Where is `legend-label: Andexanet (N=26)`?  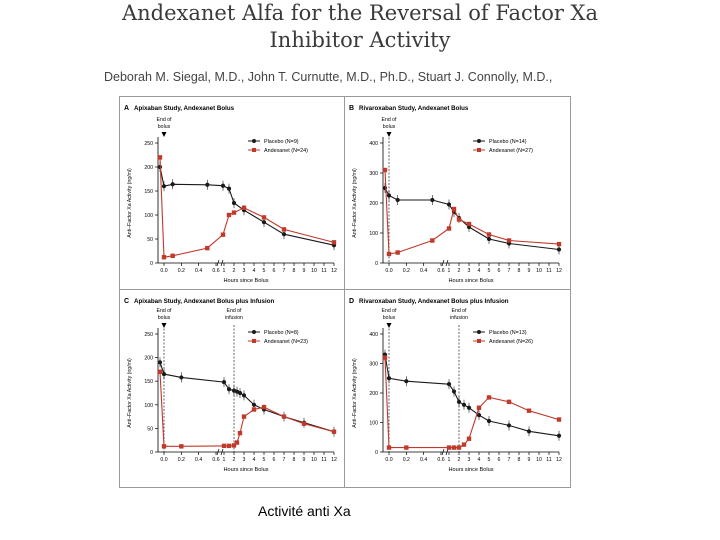 legend-label: Andexanet (N=26) is located at coordinates (511, 342).